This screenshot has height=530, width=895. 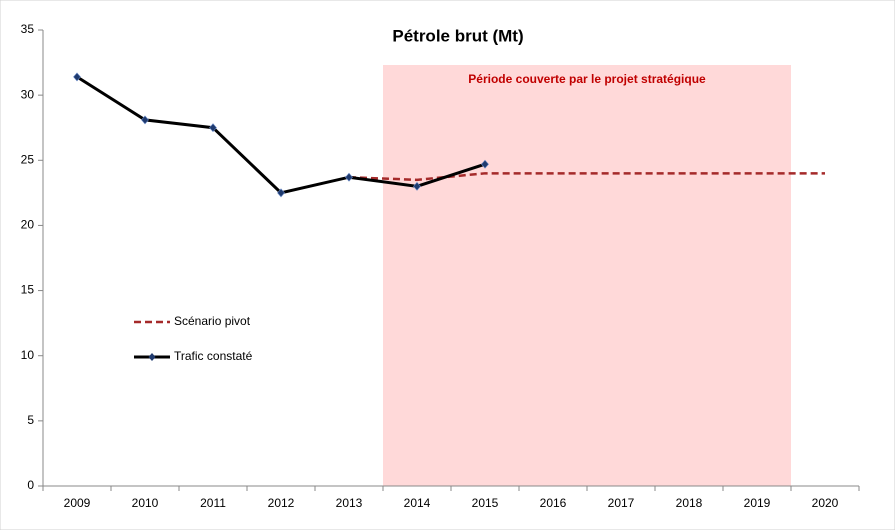 What do you see at coordinates (825, 503) in the screenshot?
I see `x-tick-label: 2020` at bounding box center [825, 503].